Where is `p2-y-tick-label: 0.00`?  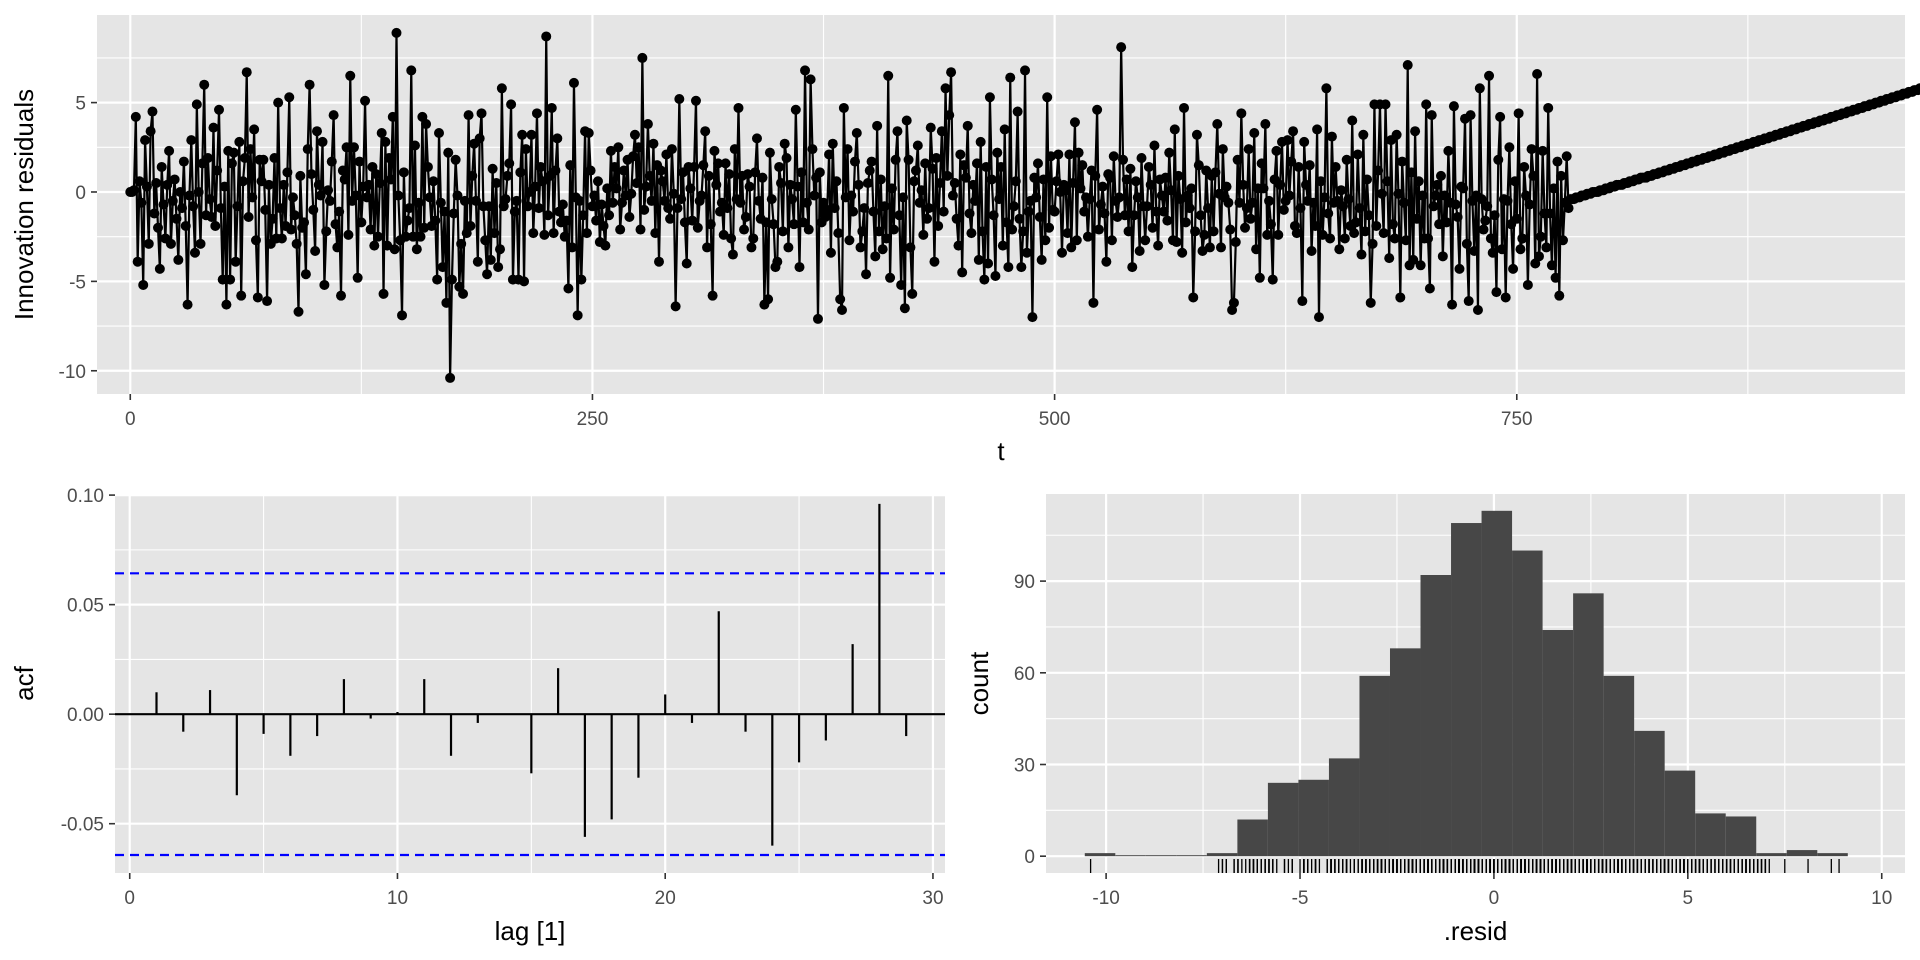 p2-y-tick-label: 0.00 is located at coordinates (85, 715).